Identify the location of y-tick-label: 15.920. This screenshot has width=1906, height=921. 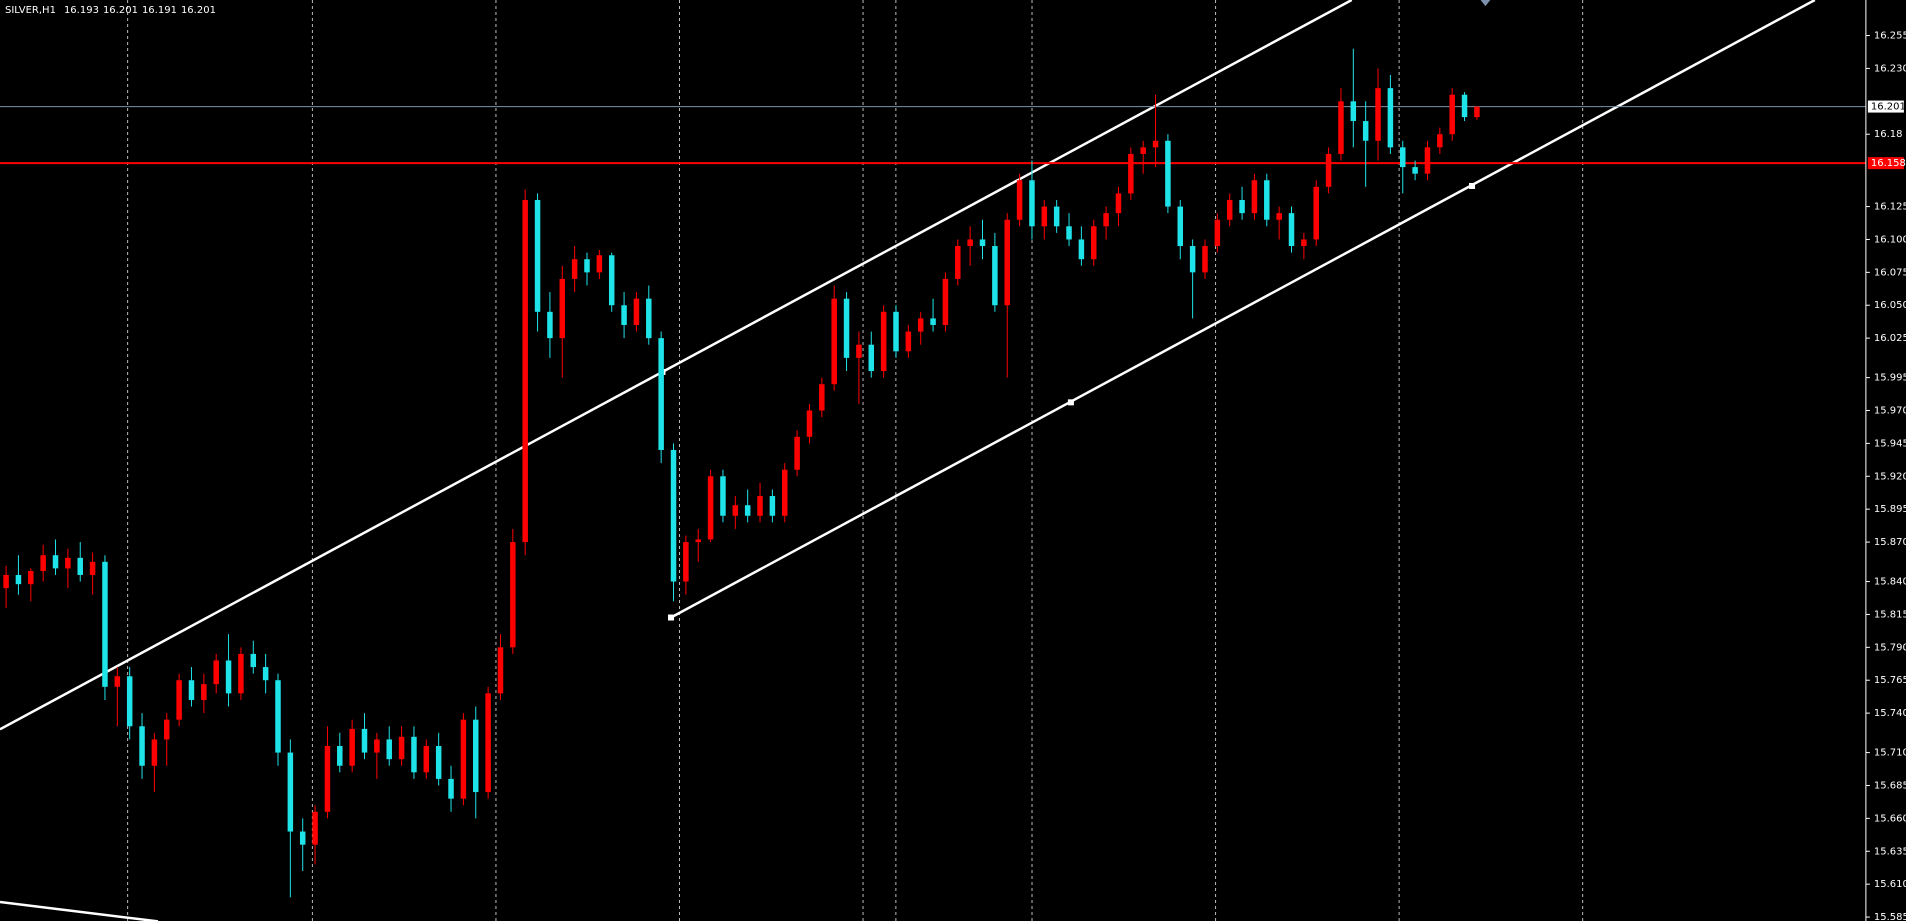
(1890, 476).